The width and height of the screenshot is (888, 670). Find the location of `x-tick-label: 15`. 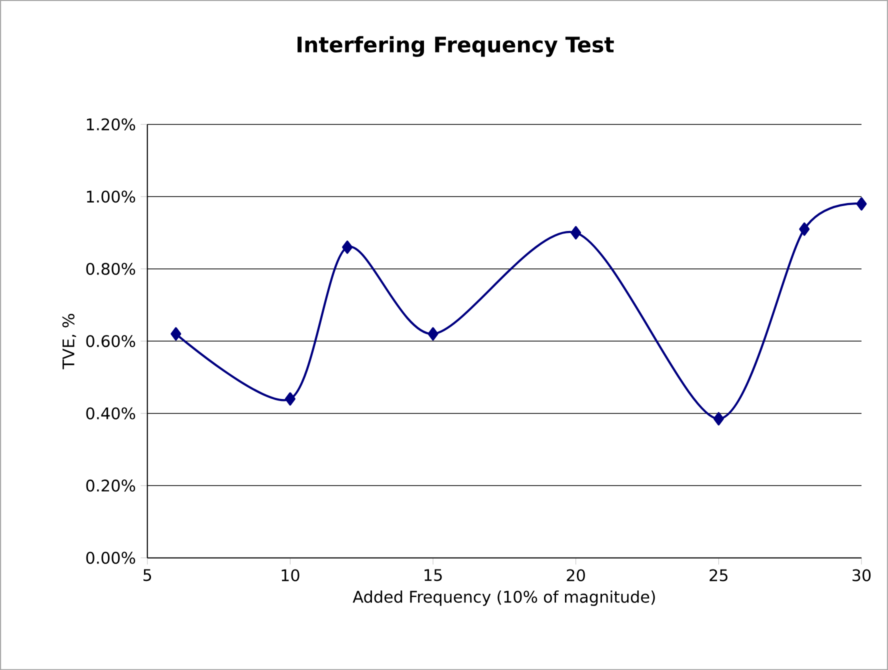

x-tick-label: 15 is located at coordinates (433, 575).